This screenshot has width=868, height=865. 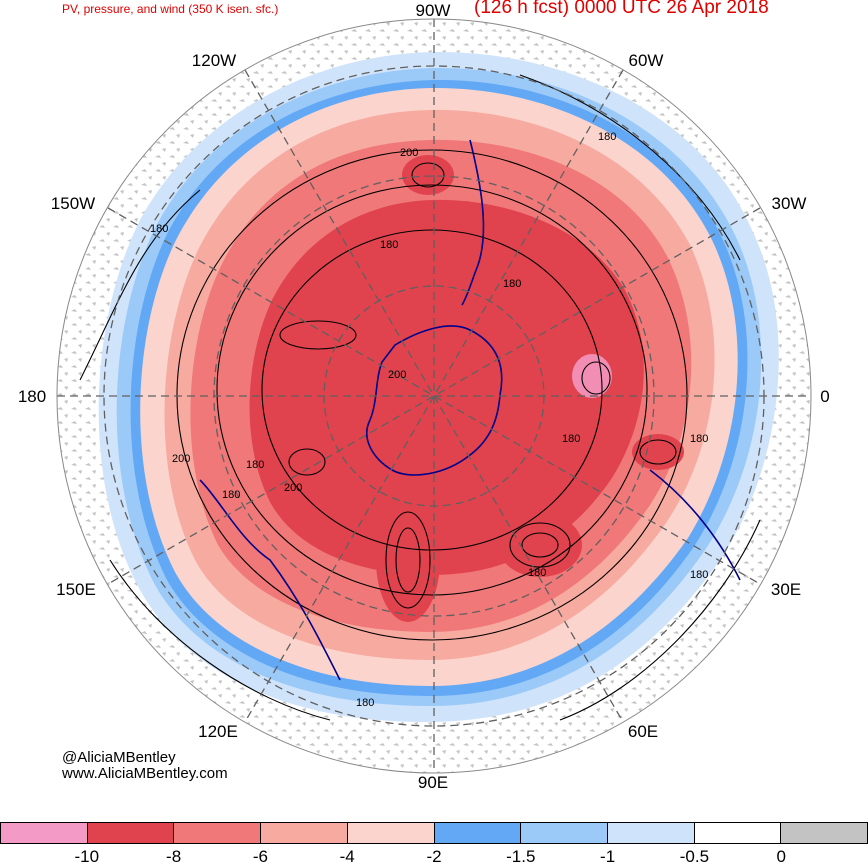 I want to click on forecast-title: (126 h fcst) 0000 UTC 26 Apr 2018, so click(x=621, y=9).